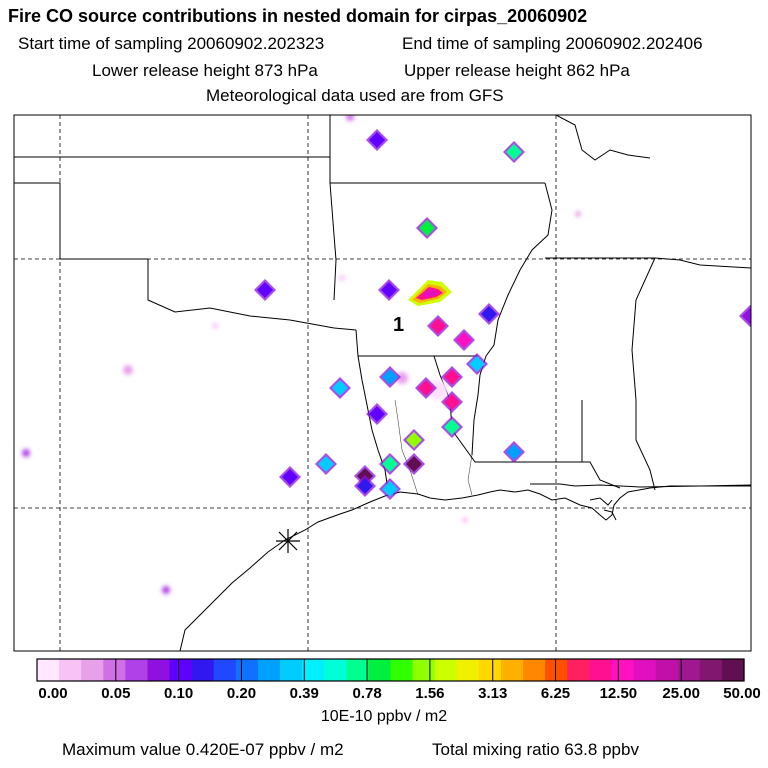 This screenshot has width=768, height=768. I want to click on colorbar-tick-label: 0.78, so click(367, 693).